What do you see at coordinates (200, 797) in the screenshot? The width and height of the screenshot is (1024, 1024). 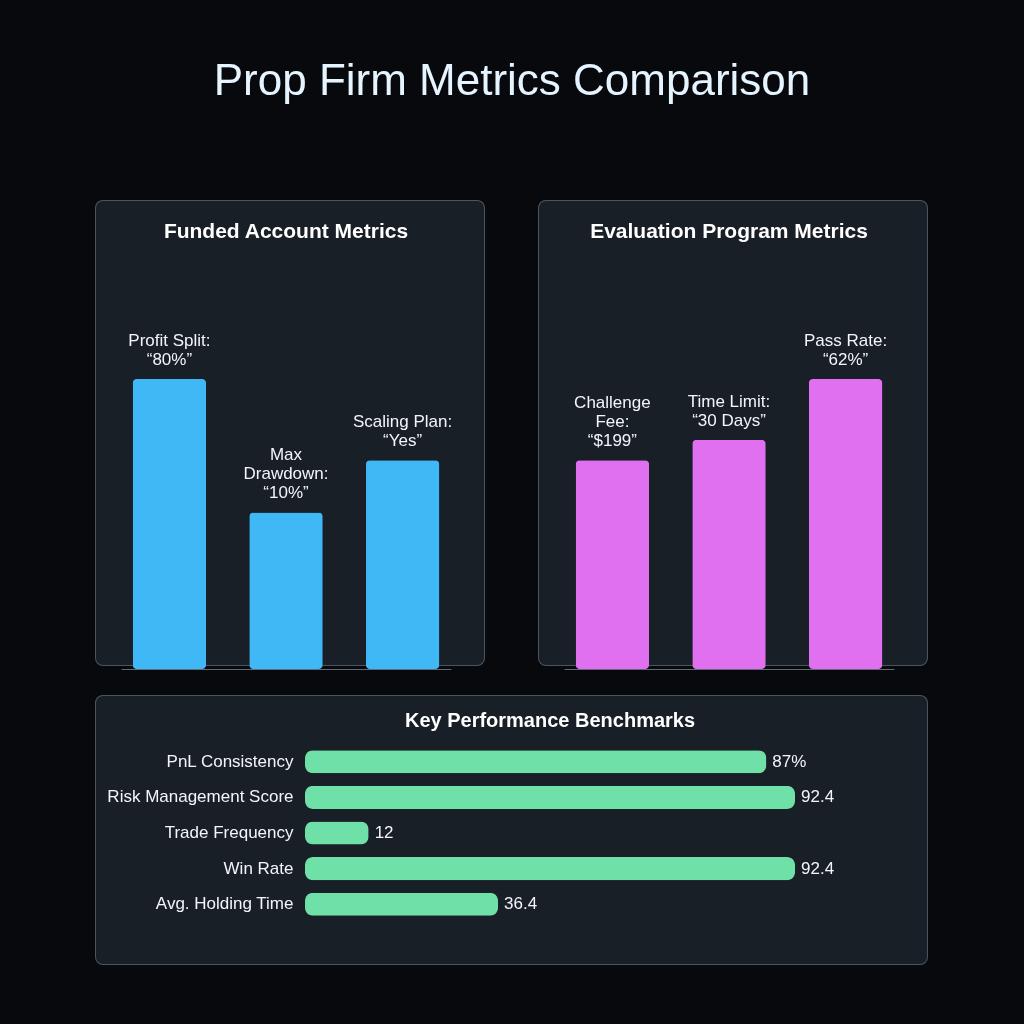 I see `y-tick-label: Risk Management Score` at bounding box center [200, 797].